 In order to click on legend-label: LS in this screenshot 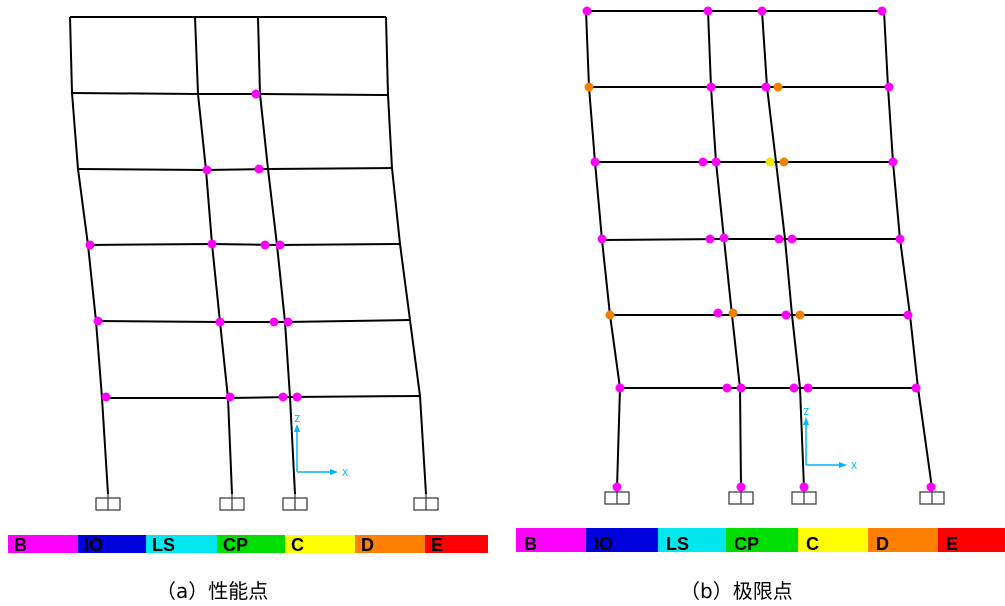, I will do `click(677, 544)`.